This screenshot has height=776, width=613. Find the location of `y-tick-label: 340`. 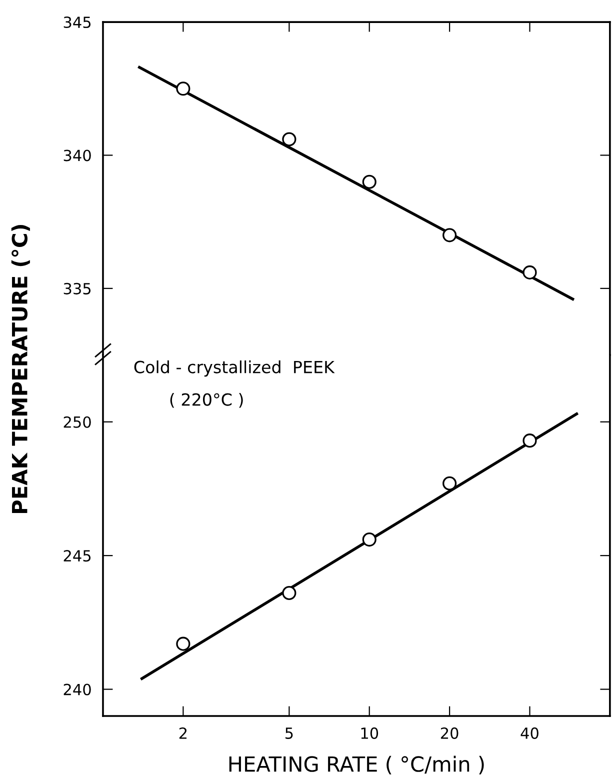

y-tick-label: 340 is located at coordinates (77, 156).